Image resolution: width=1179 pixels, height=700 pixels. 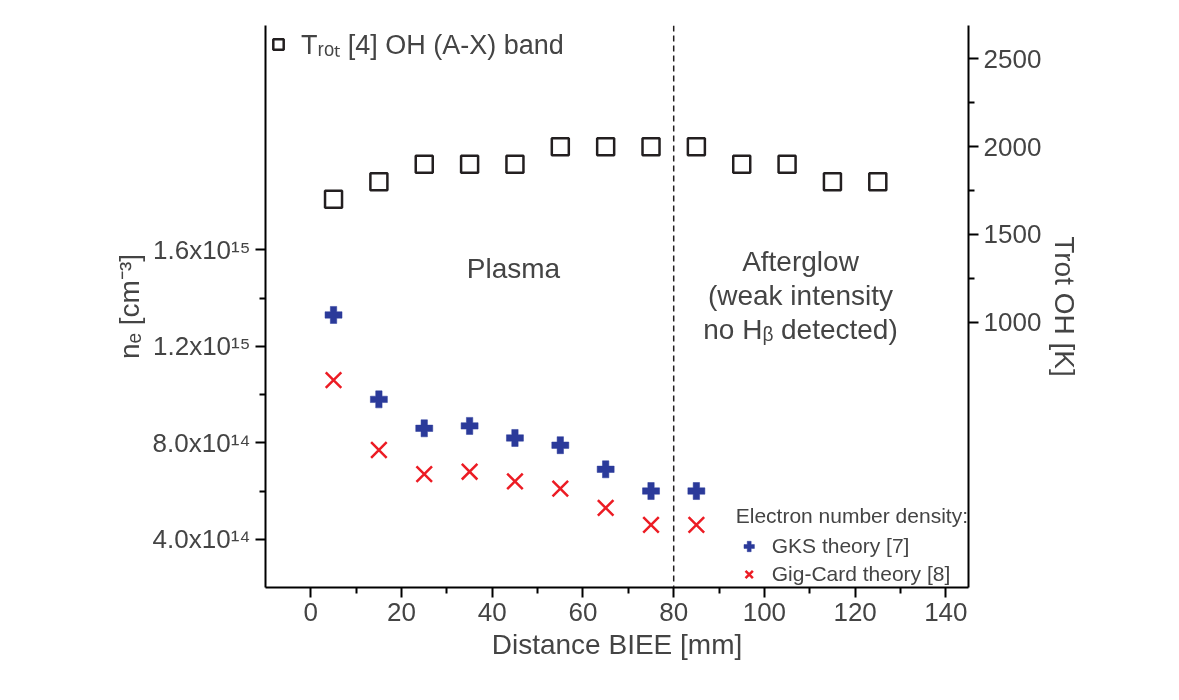 I want to click on y-tick-label: 8.0x10¹⁴, so click(x=201, y=442).